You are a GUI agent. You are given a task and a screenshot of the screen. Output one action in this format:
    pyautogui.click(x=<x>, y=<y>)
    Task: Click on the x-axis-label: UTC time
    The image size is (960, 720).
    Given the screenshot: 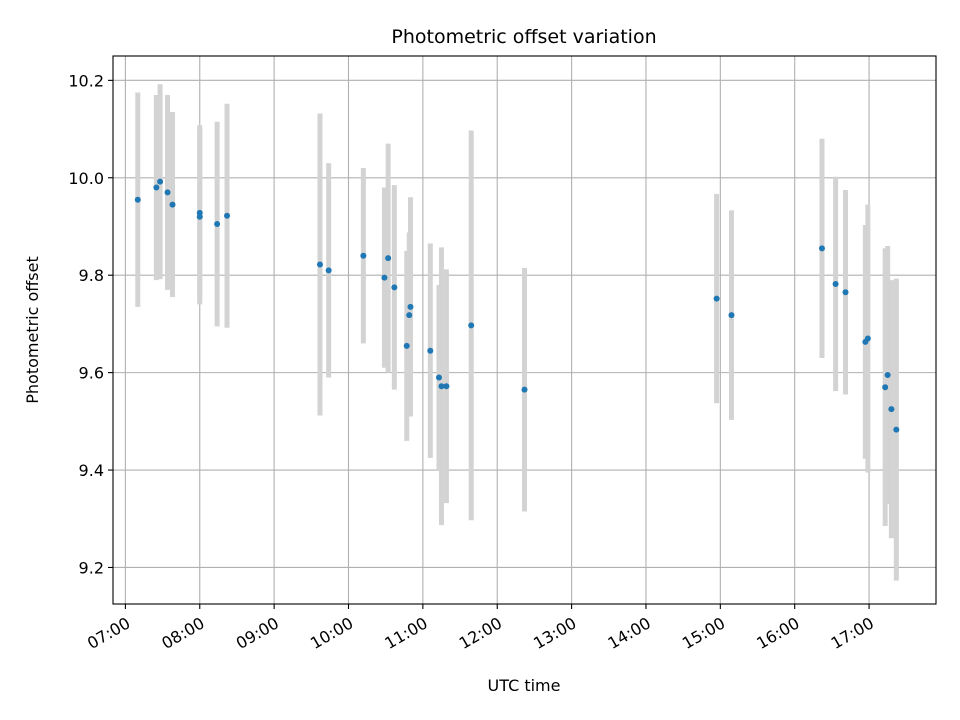 What is the action you would take?
    pyautogui.click(x=524, y=685)
    